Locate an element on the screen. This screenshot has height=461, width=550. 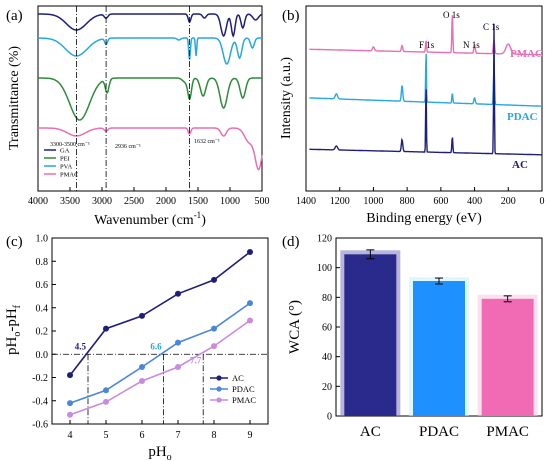
panel-b-label: (b) is located at coordinates (291, 16).